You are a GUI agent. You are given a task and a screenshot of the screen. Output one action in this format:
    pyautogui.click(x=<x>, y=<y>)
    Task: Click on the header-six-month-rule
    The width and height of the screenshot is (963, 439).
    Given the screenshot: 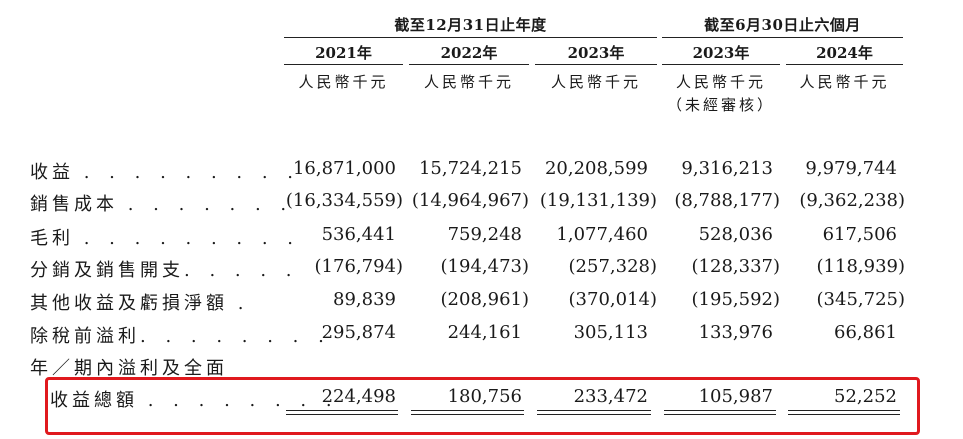 What is the action you would take?
    pyautogui.click(x=782, y=37)
    